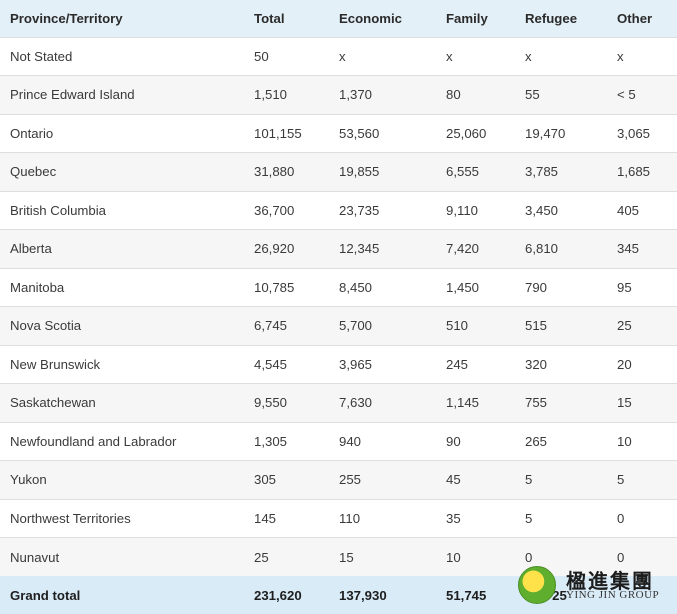  I want to click on cell-province: Saskatchewan, so click(53, 403).